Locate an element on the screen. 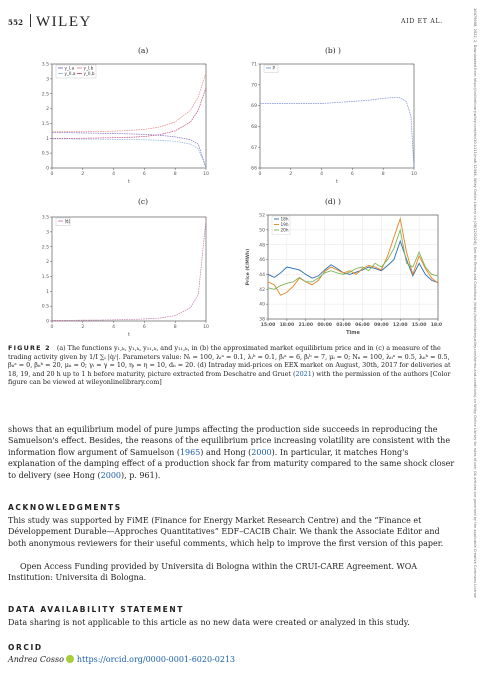 The width and height of the screenshot is (485, 698). y-tick-label: 42 is located at coordinates (262, 290).